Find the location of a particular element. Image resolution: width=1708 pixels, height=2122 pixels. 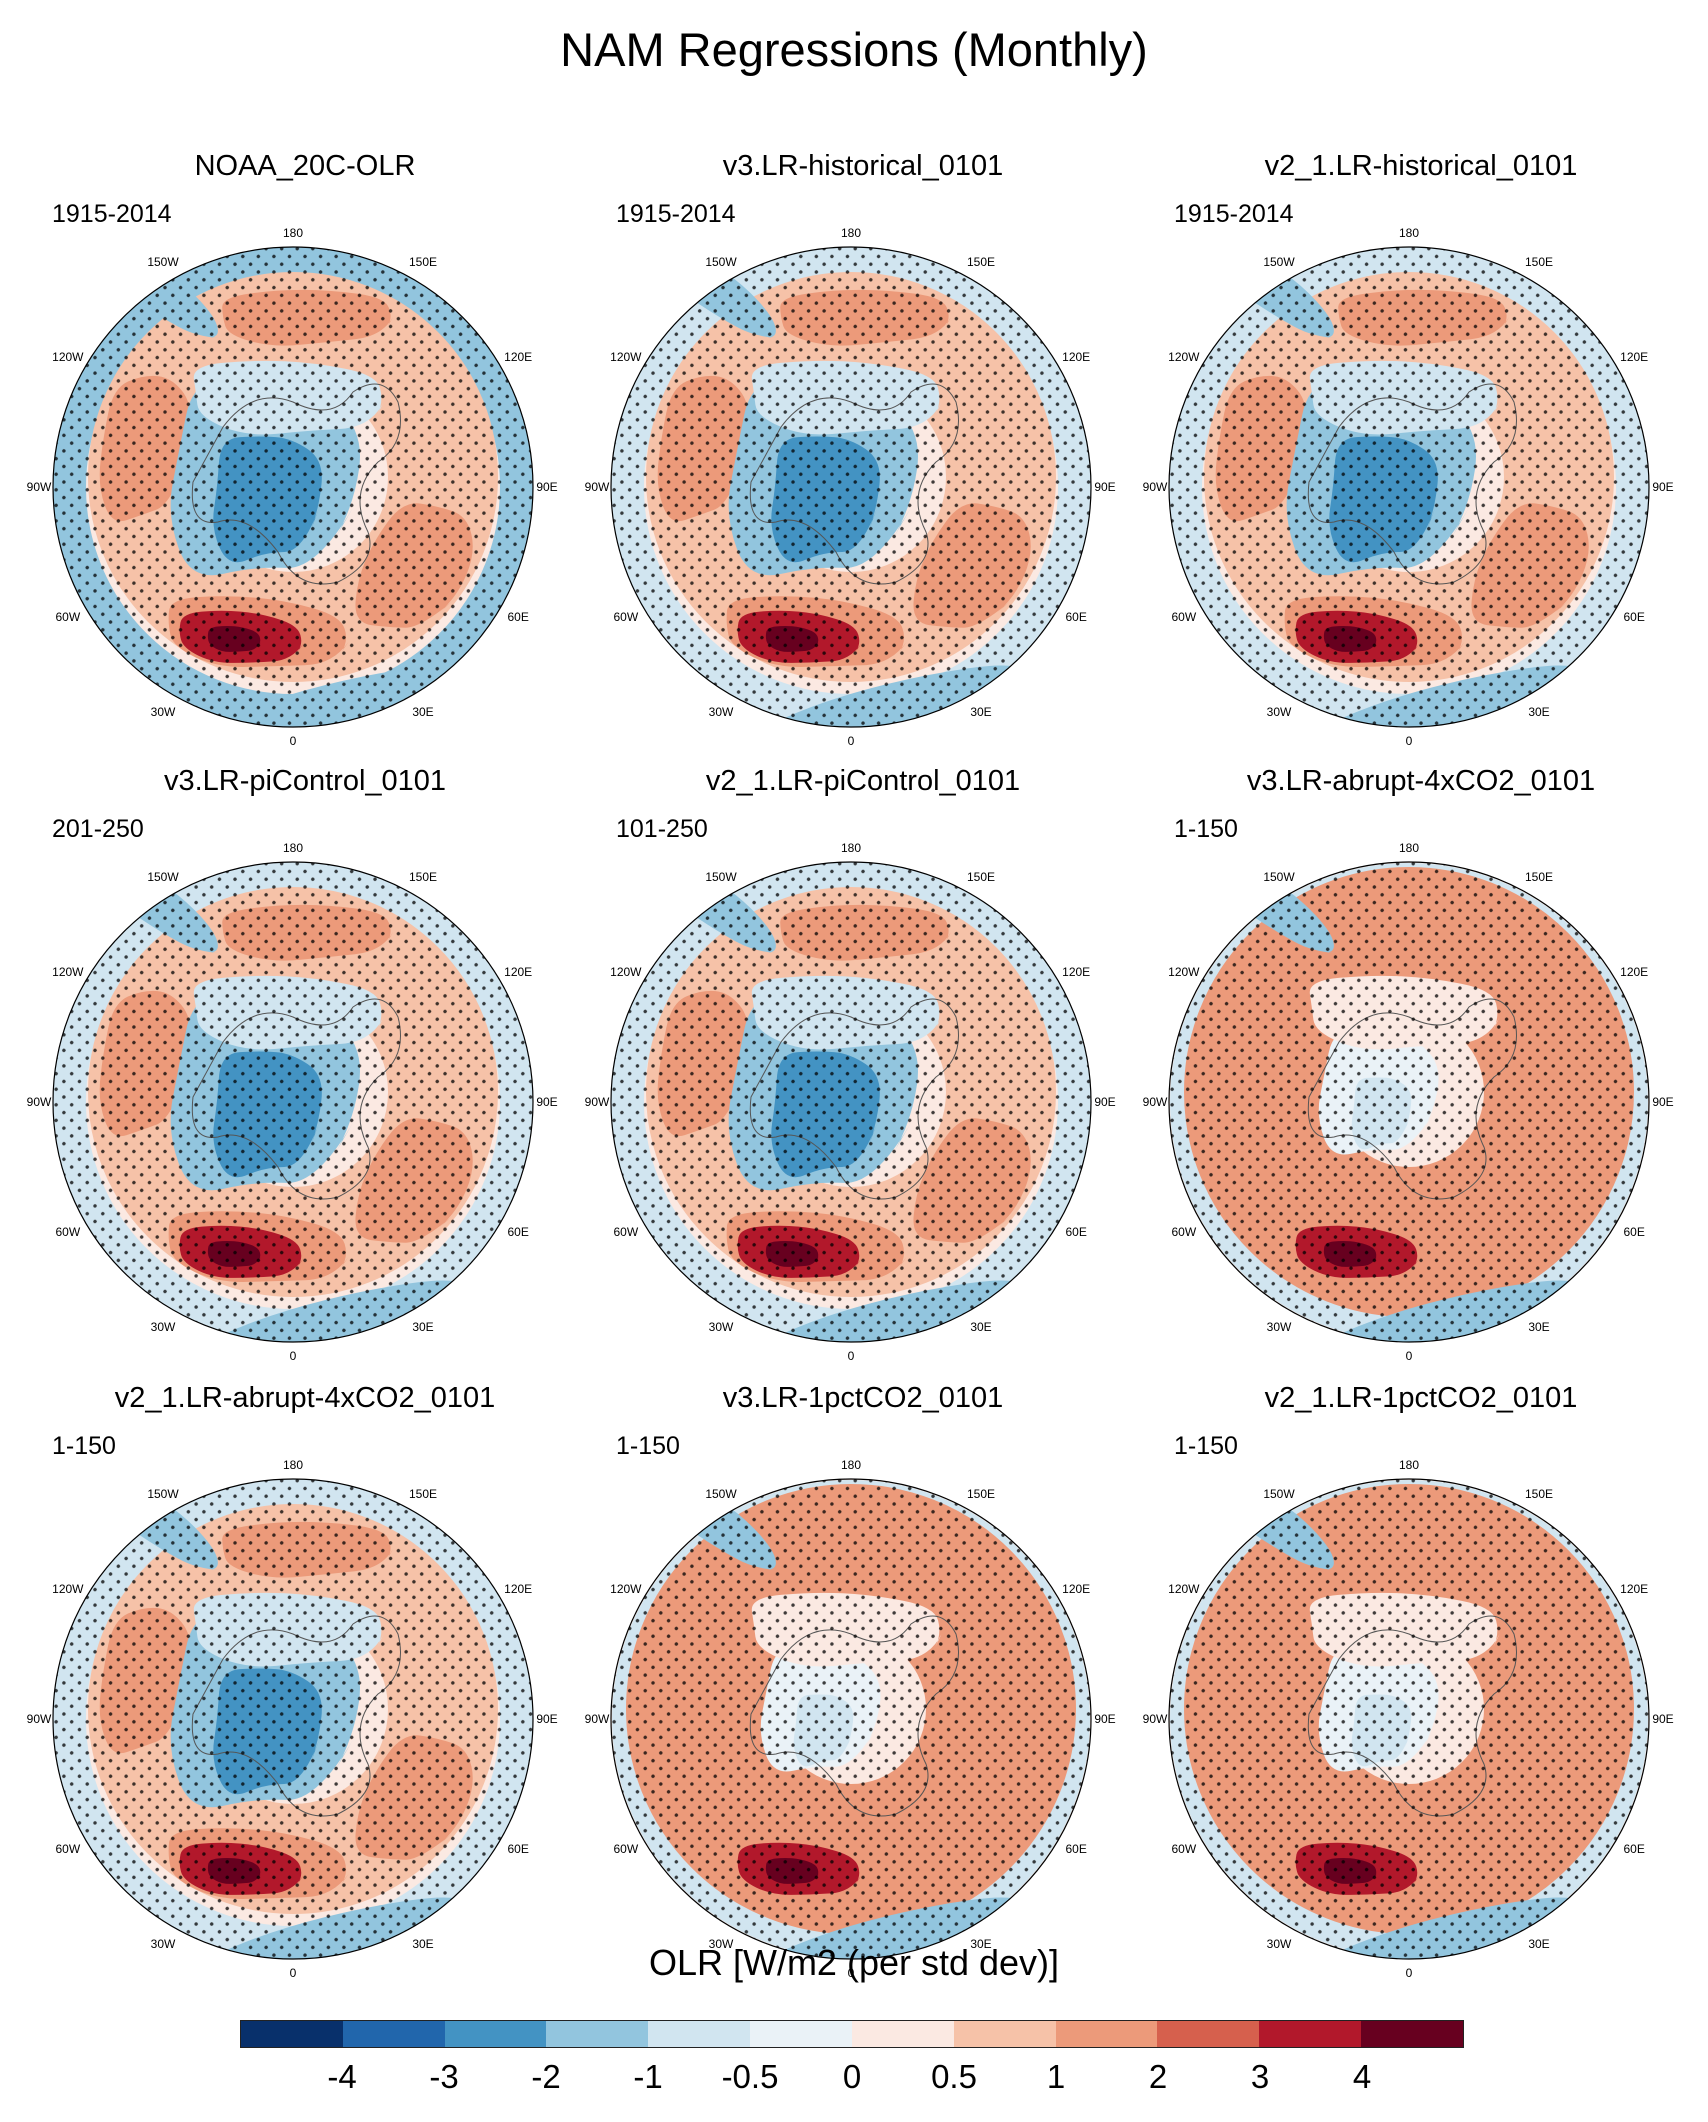

colorbar-tick: -4 is located at coordinates (342, 2076).